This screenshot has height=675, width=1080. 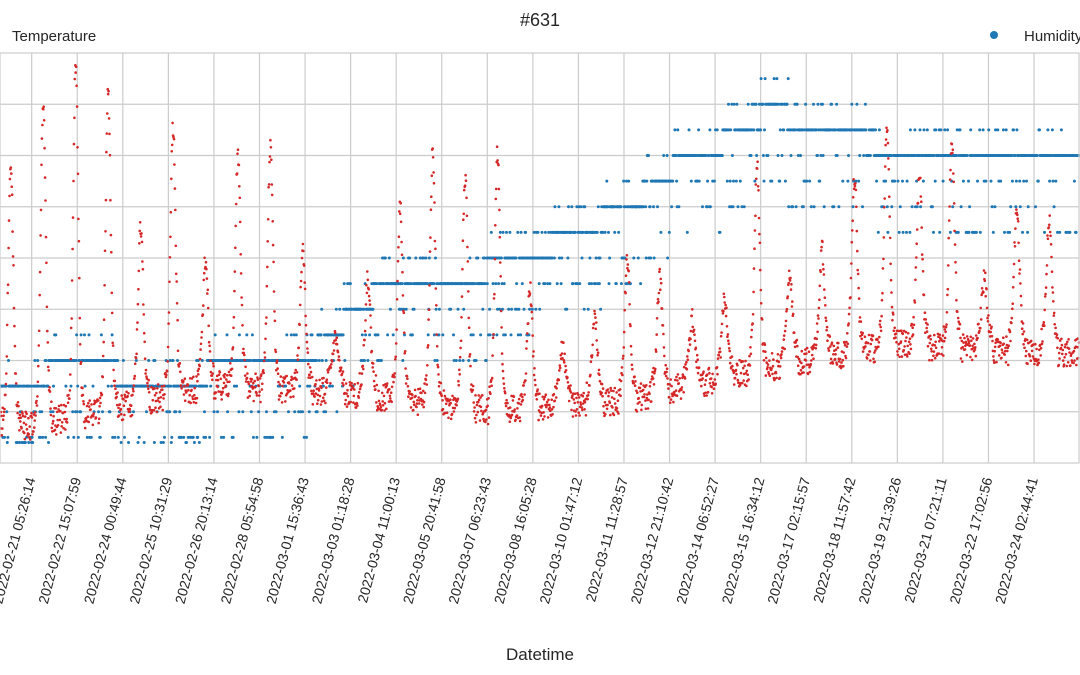 What do you see at coordinates (105, 540) in the screenshot?
I see `x-tick-label: 2022-02-24 00:49:44` at bounding box center [105, 540].